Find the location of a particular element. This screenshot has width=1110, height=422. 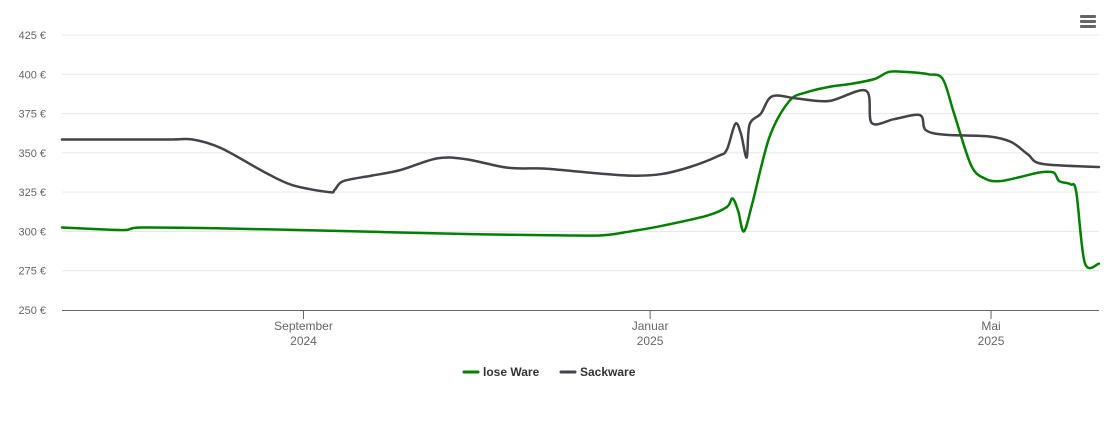

y-tick-label: 325 € is located at coordinates (32, 193).